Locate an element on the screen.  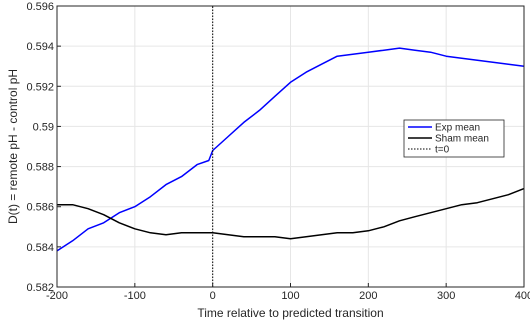
x-tick-label: 100 is located at coordinates (290, 296).